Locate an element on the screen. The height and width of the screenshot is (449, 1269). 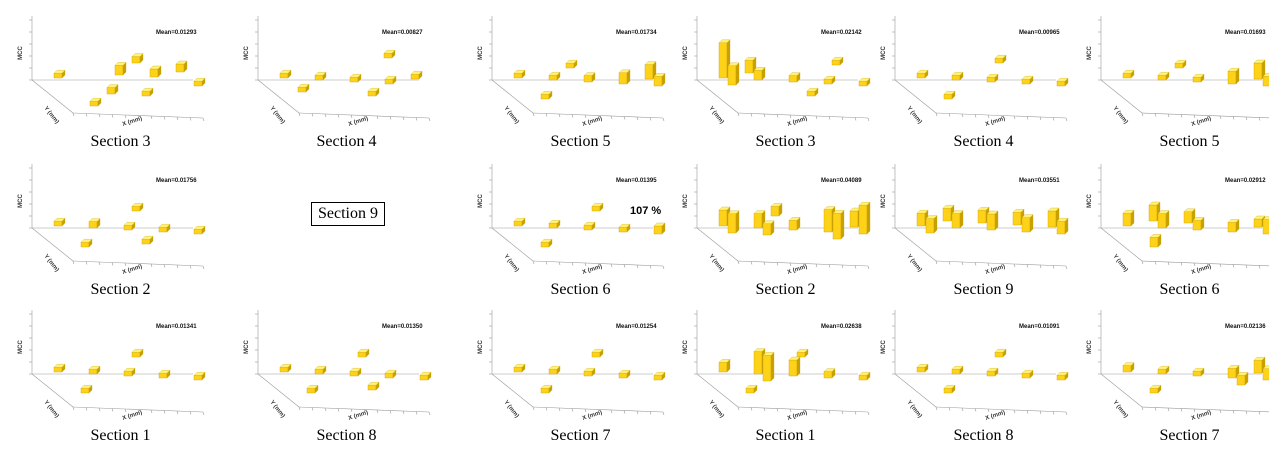
chart-panel: MCC Y (mm) X (mm) Mean=0.04089 Section 2 is located at coordinates (785, 229).